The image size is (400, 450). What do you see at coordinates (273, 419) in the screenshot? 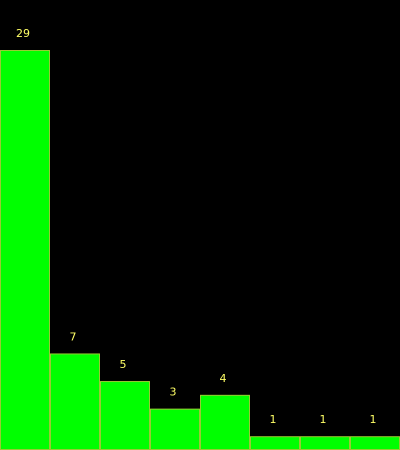
I see `bar-value-label-6: 1` at bounding box center [273, 419].